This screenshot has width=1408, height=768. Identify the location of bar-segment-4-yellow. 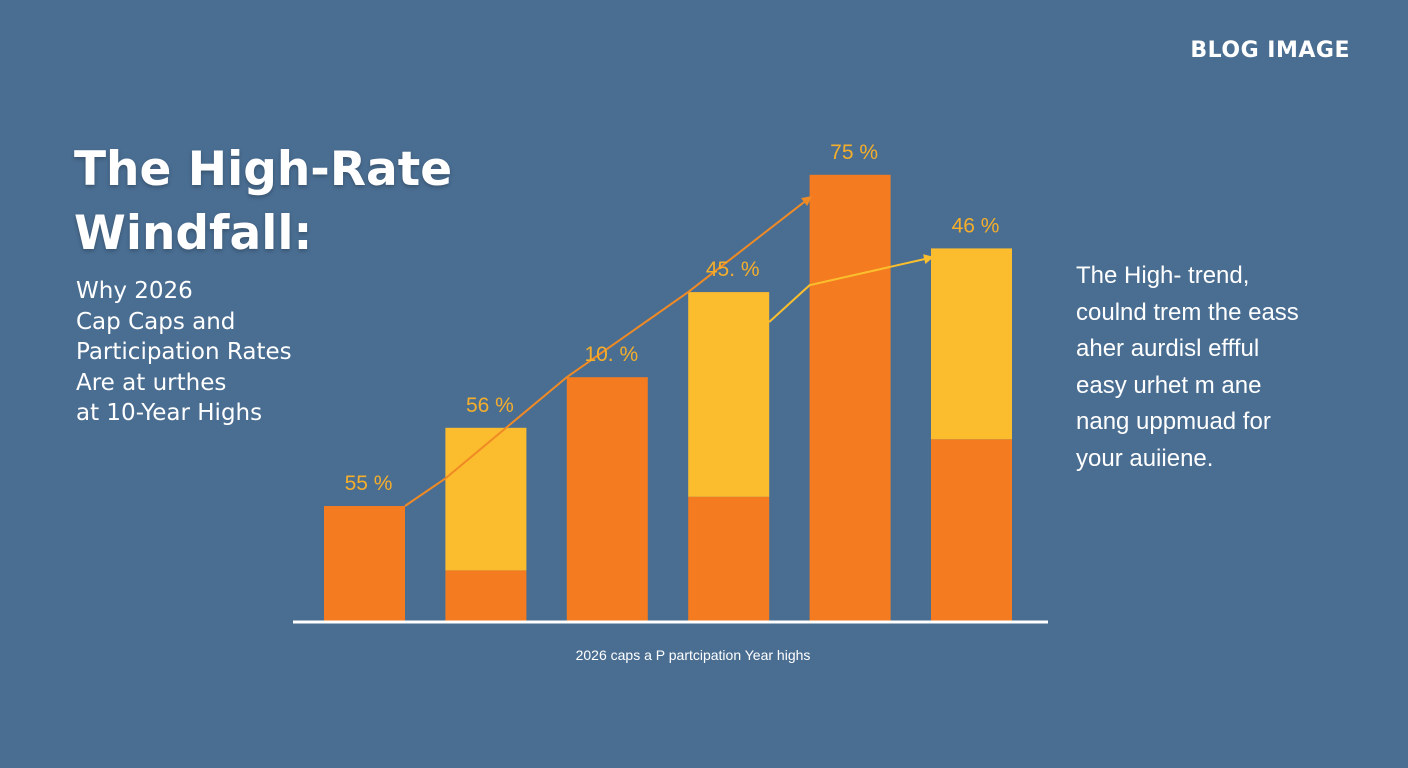
(729, 394).